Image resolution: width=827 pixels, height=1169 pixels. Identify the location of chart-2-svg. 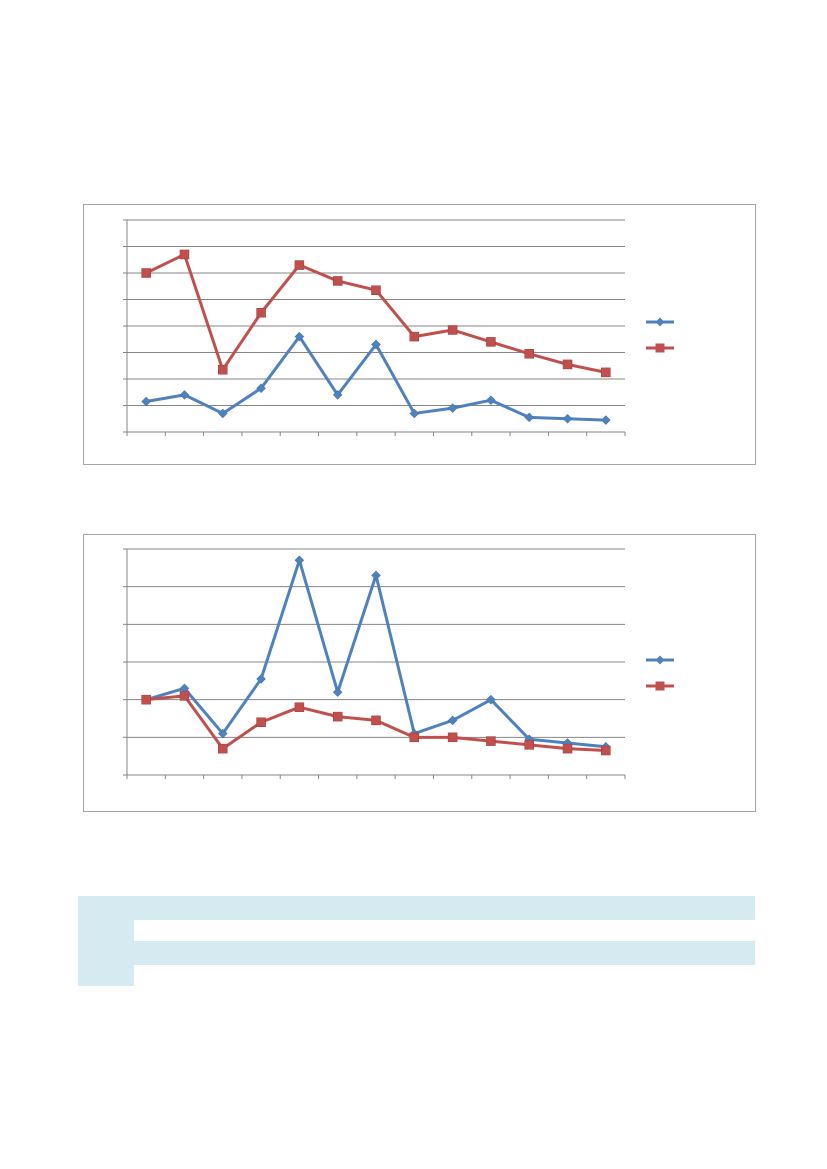
(398, 663).